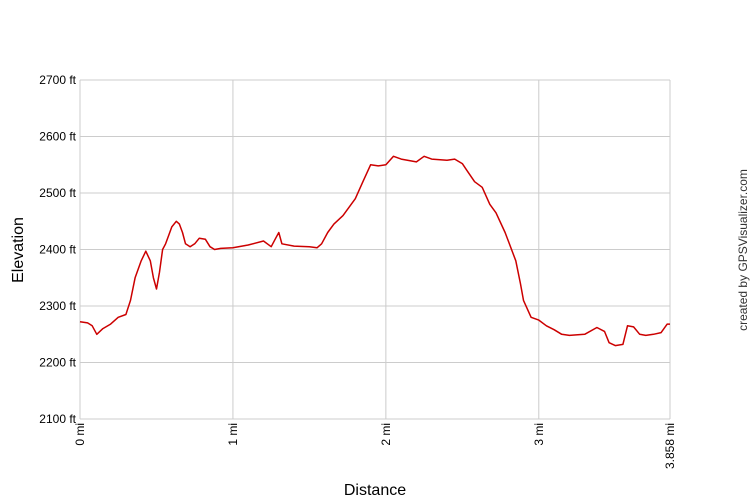 The image size is (750, 500). Describe the element at coordinates (57, 306) in the screenshot. I see `y-tick-label: 2300 ft` at that location.